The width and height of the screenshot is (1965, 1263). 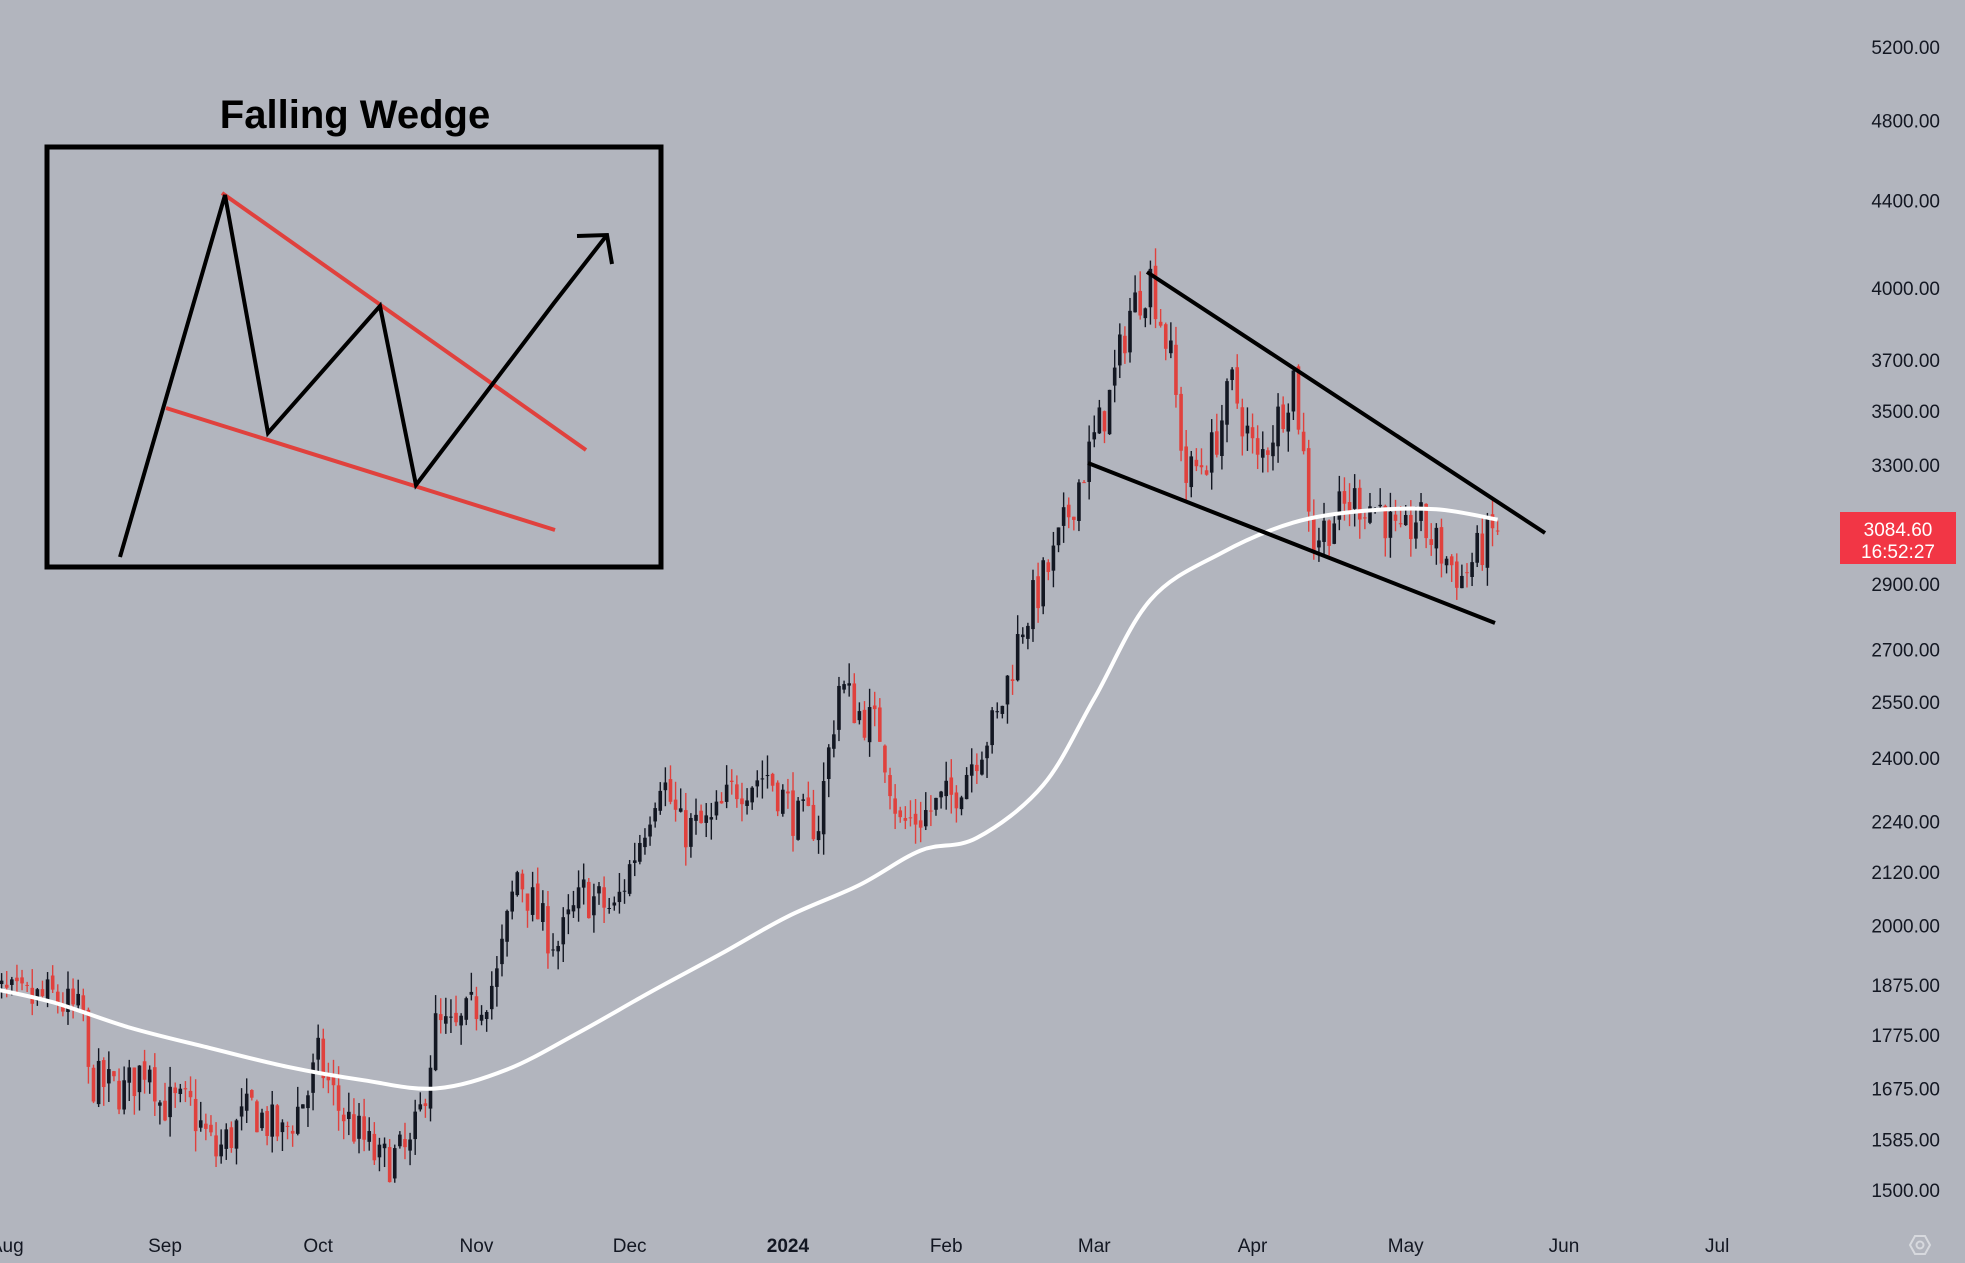 I want to click on y-tick-label: 2400.00, so click(x=1905, y=759).